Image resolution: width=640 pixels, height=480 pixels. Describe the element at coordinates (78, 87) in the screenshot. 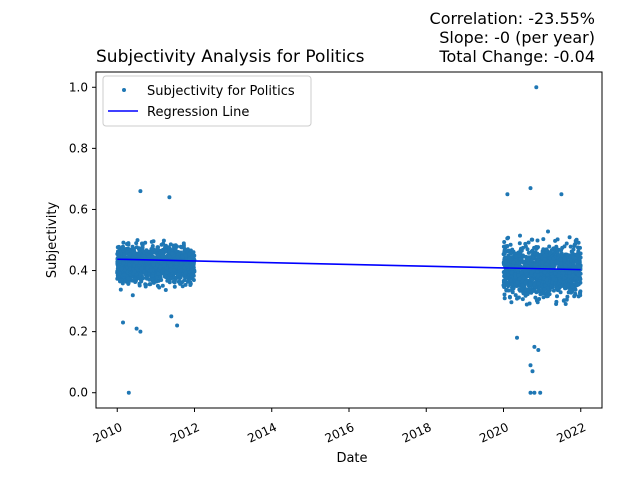

I see `y-tick-label: 1.0` at that location.